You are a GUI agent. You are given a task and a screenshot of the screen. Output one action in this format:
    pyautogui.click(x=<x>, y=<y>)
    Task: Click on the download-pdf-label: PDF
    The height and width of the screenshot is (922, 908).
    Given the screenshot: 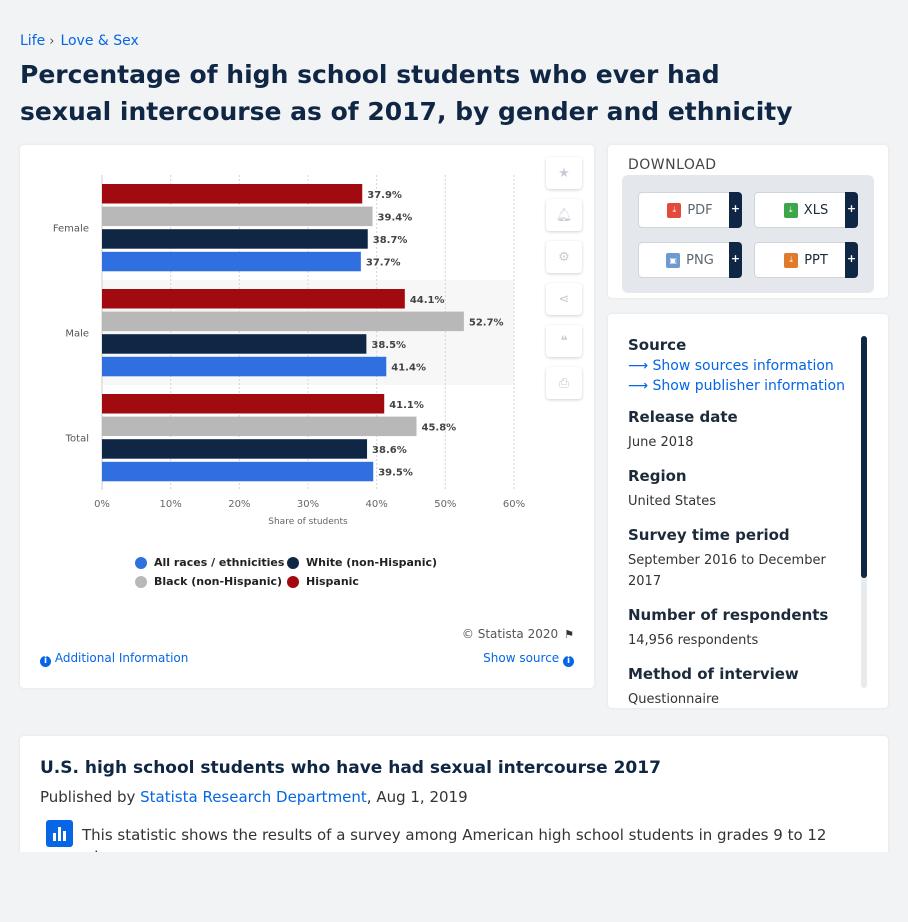 What is the action you would take?
    pyautogui.click(x=700, y=210)
    